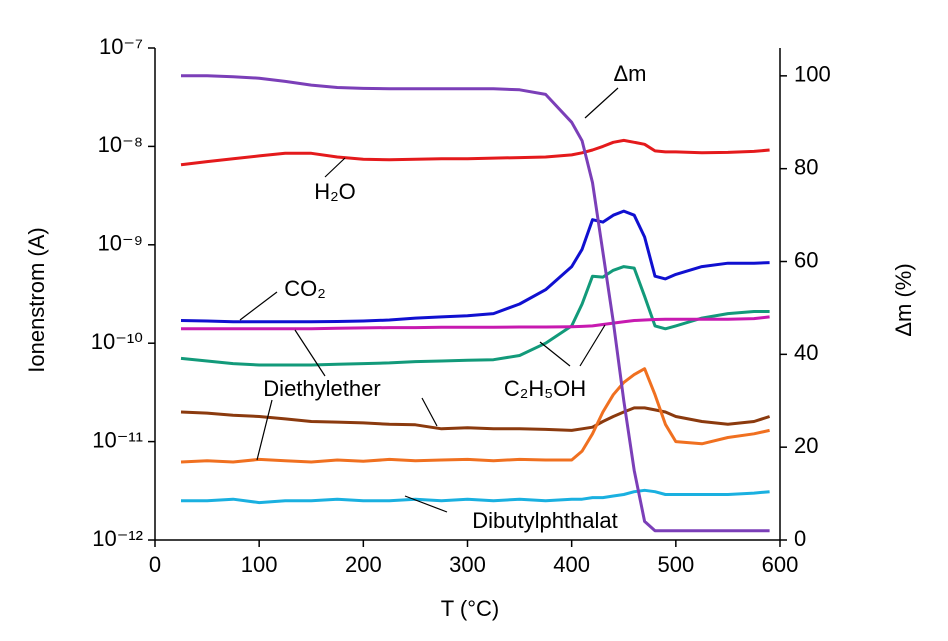  I want to click on x-tick-label: 600, so click(780, 564).